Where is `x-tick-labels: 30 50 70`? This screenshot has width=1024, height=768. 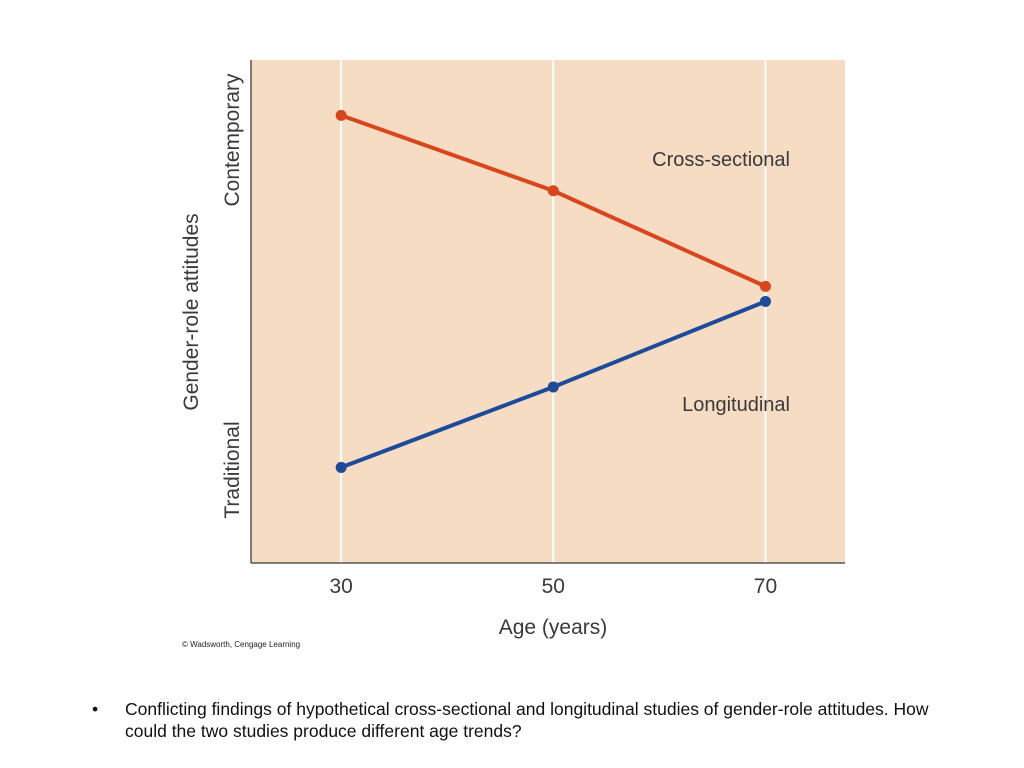
x-tick-labels: 30 50 70 is located at coordinates (553, 586).